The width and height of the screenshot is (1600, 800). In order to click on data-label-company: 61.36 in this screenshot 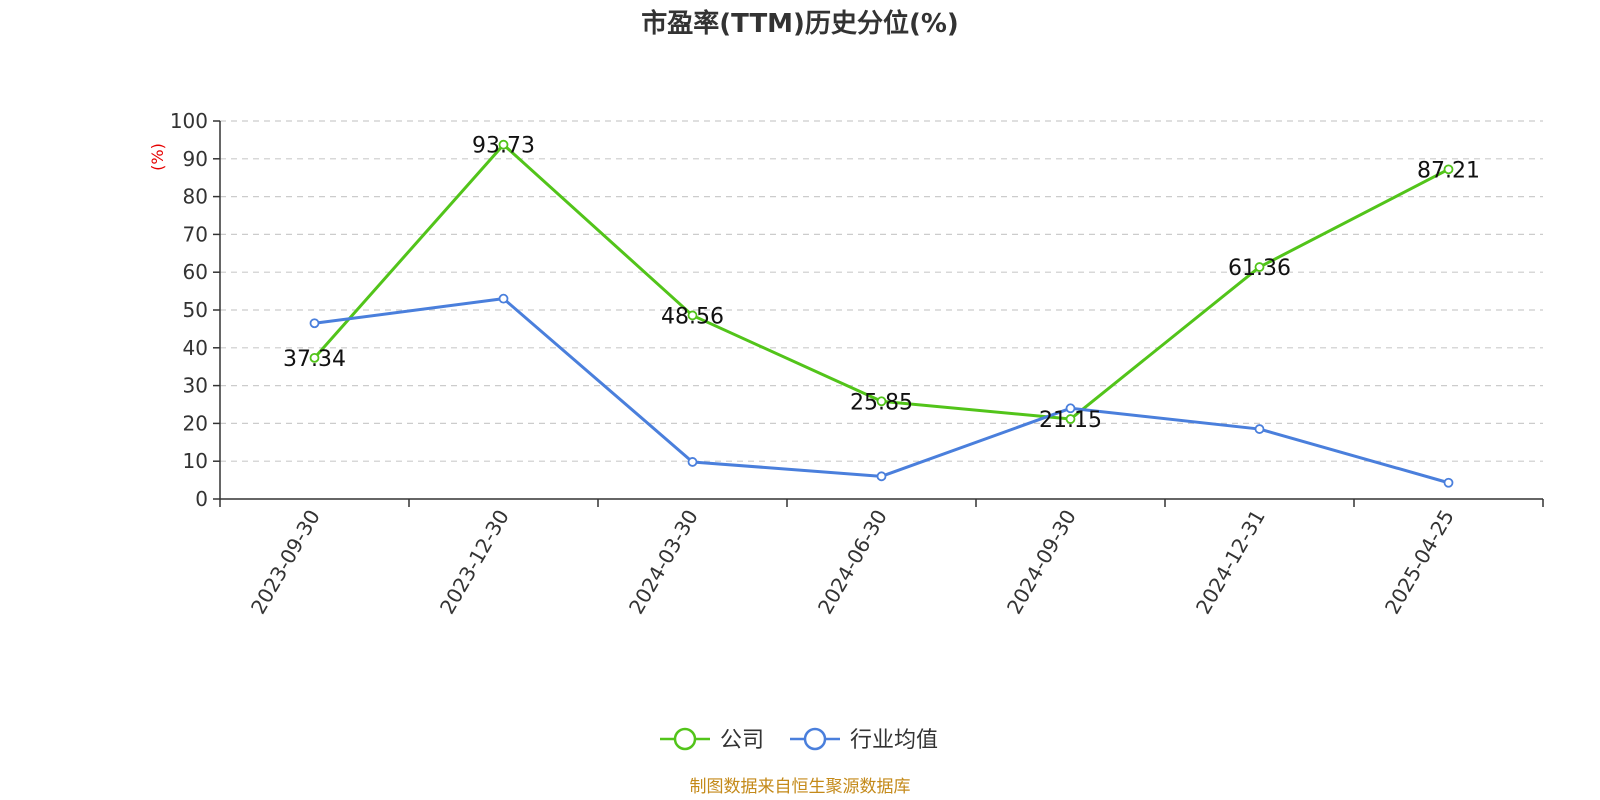, I will do `click(1259, 268)`.